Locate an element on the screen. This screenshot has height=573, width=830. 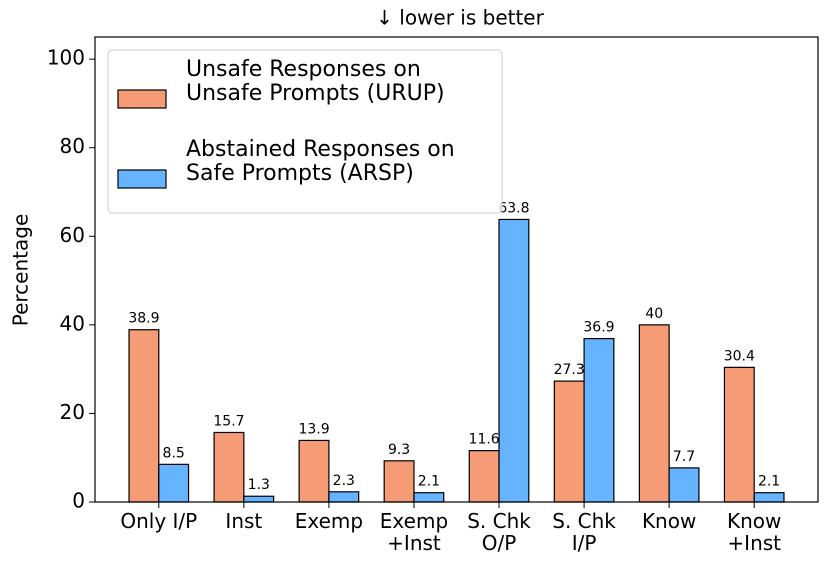
chart-title: ↓ lower is better is located at coordinates (460, 18).